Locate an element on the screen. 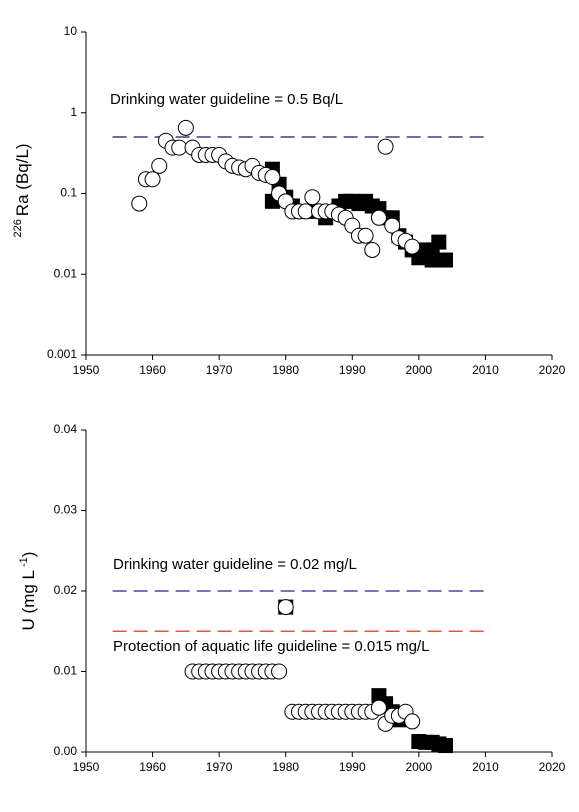 The image size is (579, 812). y-tick-label: 0.04 is located at coordinates (66, 429).